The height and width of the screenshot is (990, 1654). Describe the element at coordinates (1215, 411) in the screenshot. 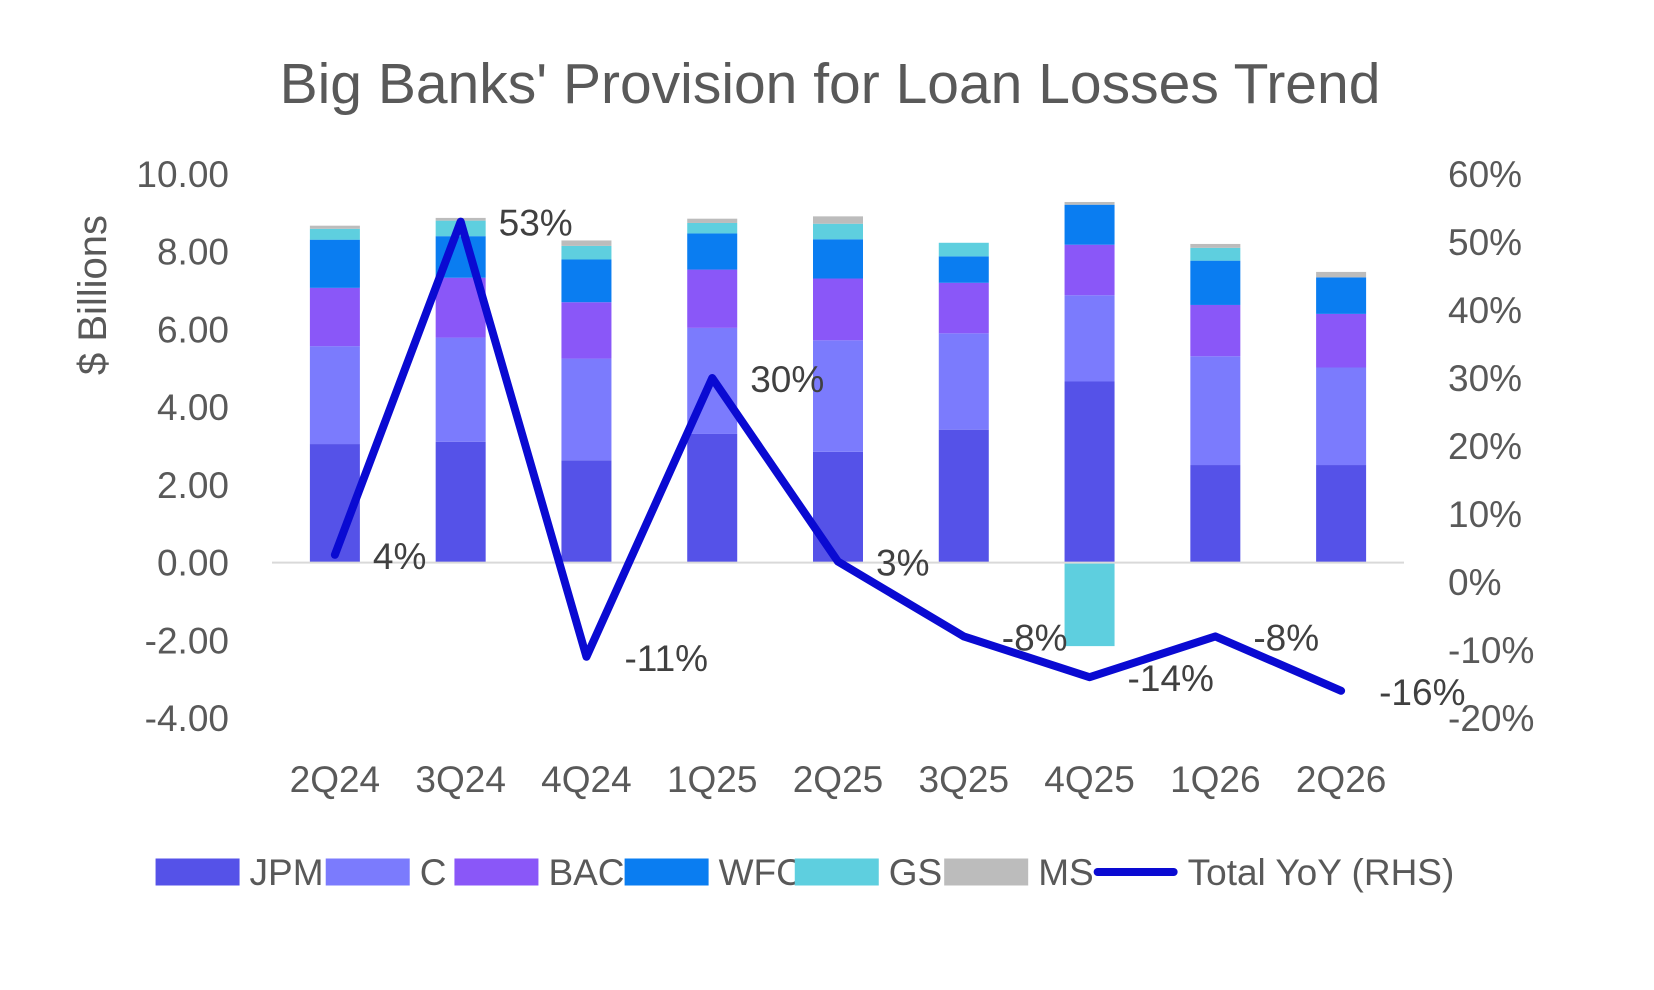

I see `bar-segment-c-1q26` at that location.